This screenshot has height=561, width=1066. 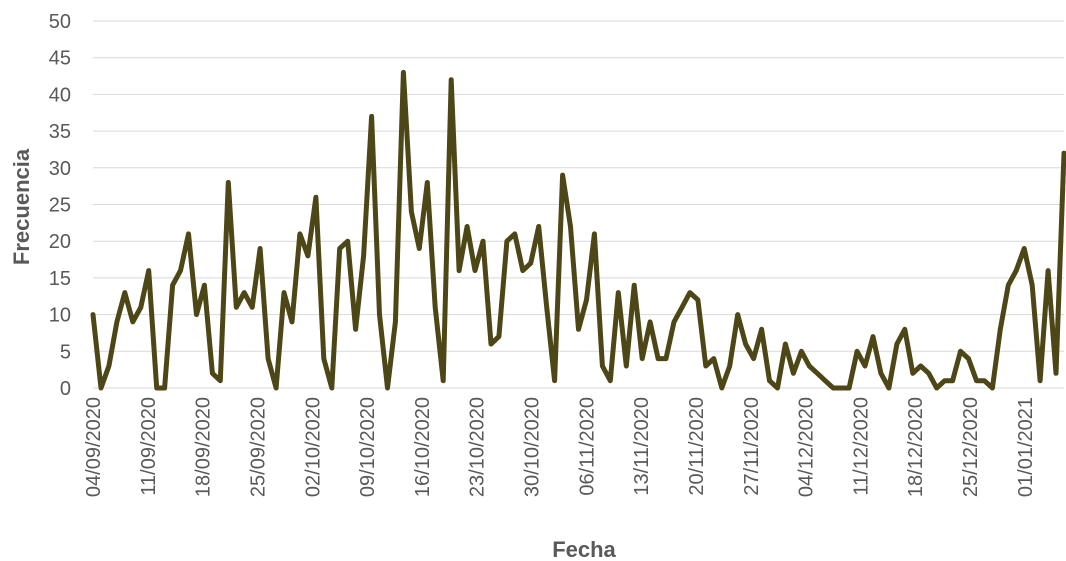 I want to click on y-axis-title: Frecuencia, so click(x=21, y=206).